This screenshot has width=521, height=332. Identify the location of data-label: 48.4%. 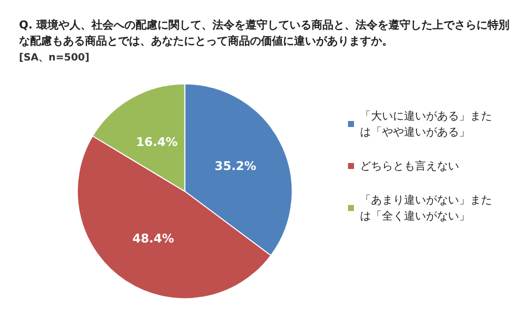
(153, 238).